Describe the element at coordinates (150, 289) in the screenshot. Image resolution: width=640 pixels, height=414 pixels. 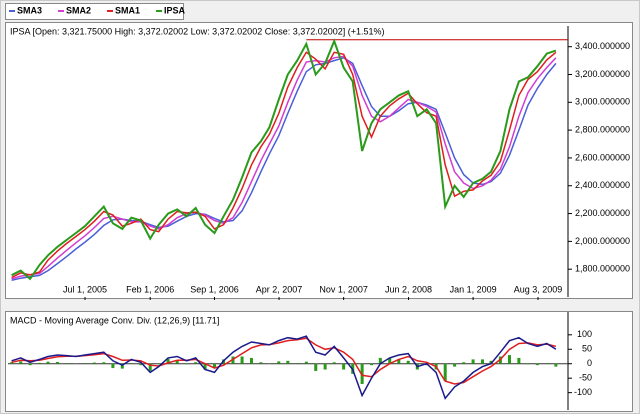
I see `x-tick-label: Feb 1, 2006` at that location.